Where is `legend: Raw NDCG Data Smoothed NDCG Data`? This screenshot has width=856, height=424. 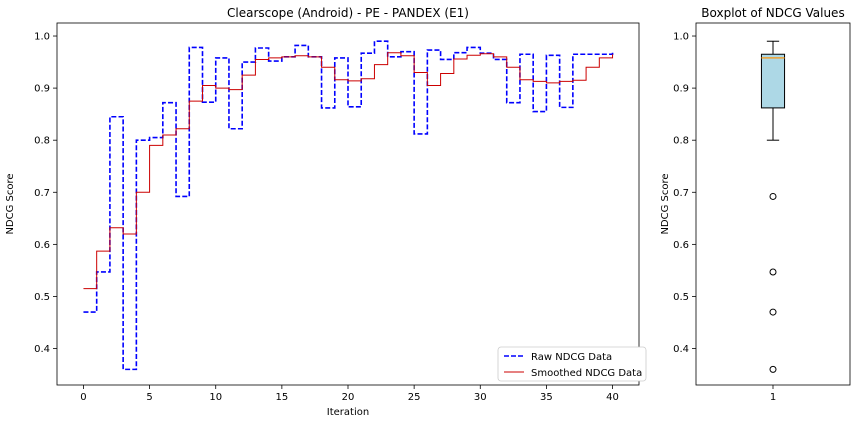
legend: Raw NDCG Data Smoothed NDCG Data is located at coordinates (572, 364).